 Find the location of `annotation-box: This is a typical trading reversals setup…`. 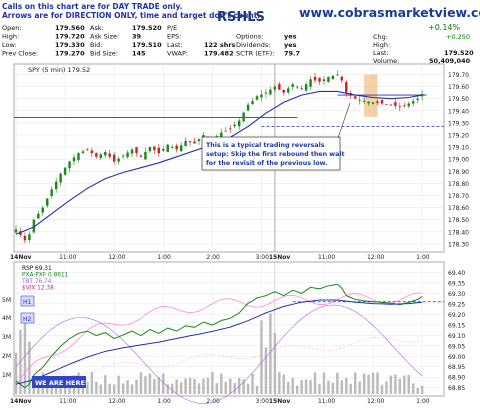

annotation-box: This is a typical trading reversals setup… is located at coordinates (276, 136).